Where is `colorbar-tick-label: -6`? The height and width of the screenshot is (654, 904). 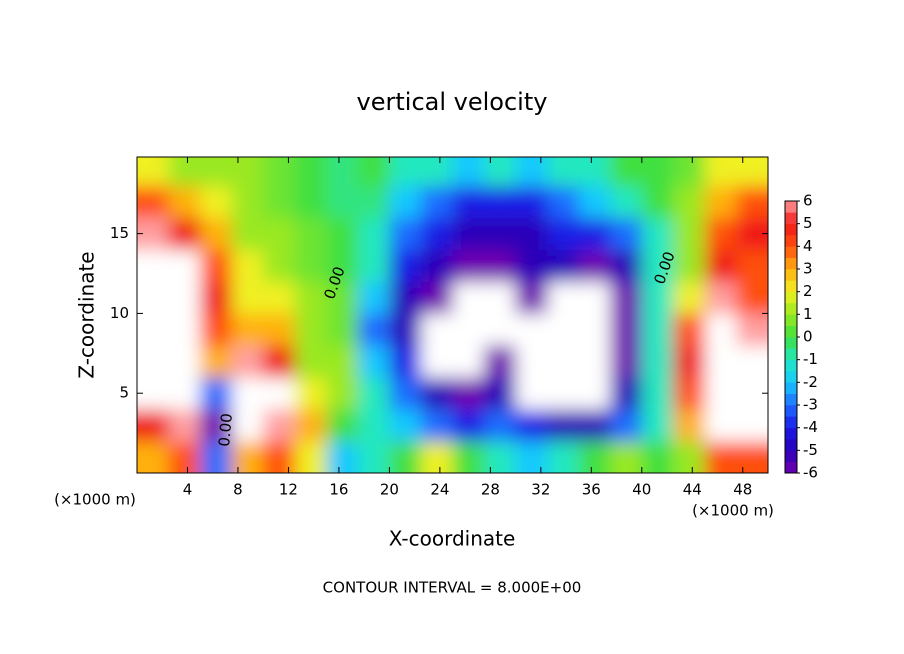 colorbar-tick-label: -6 is located at coordinates (810, 473).